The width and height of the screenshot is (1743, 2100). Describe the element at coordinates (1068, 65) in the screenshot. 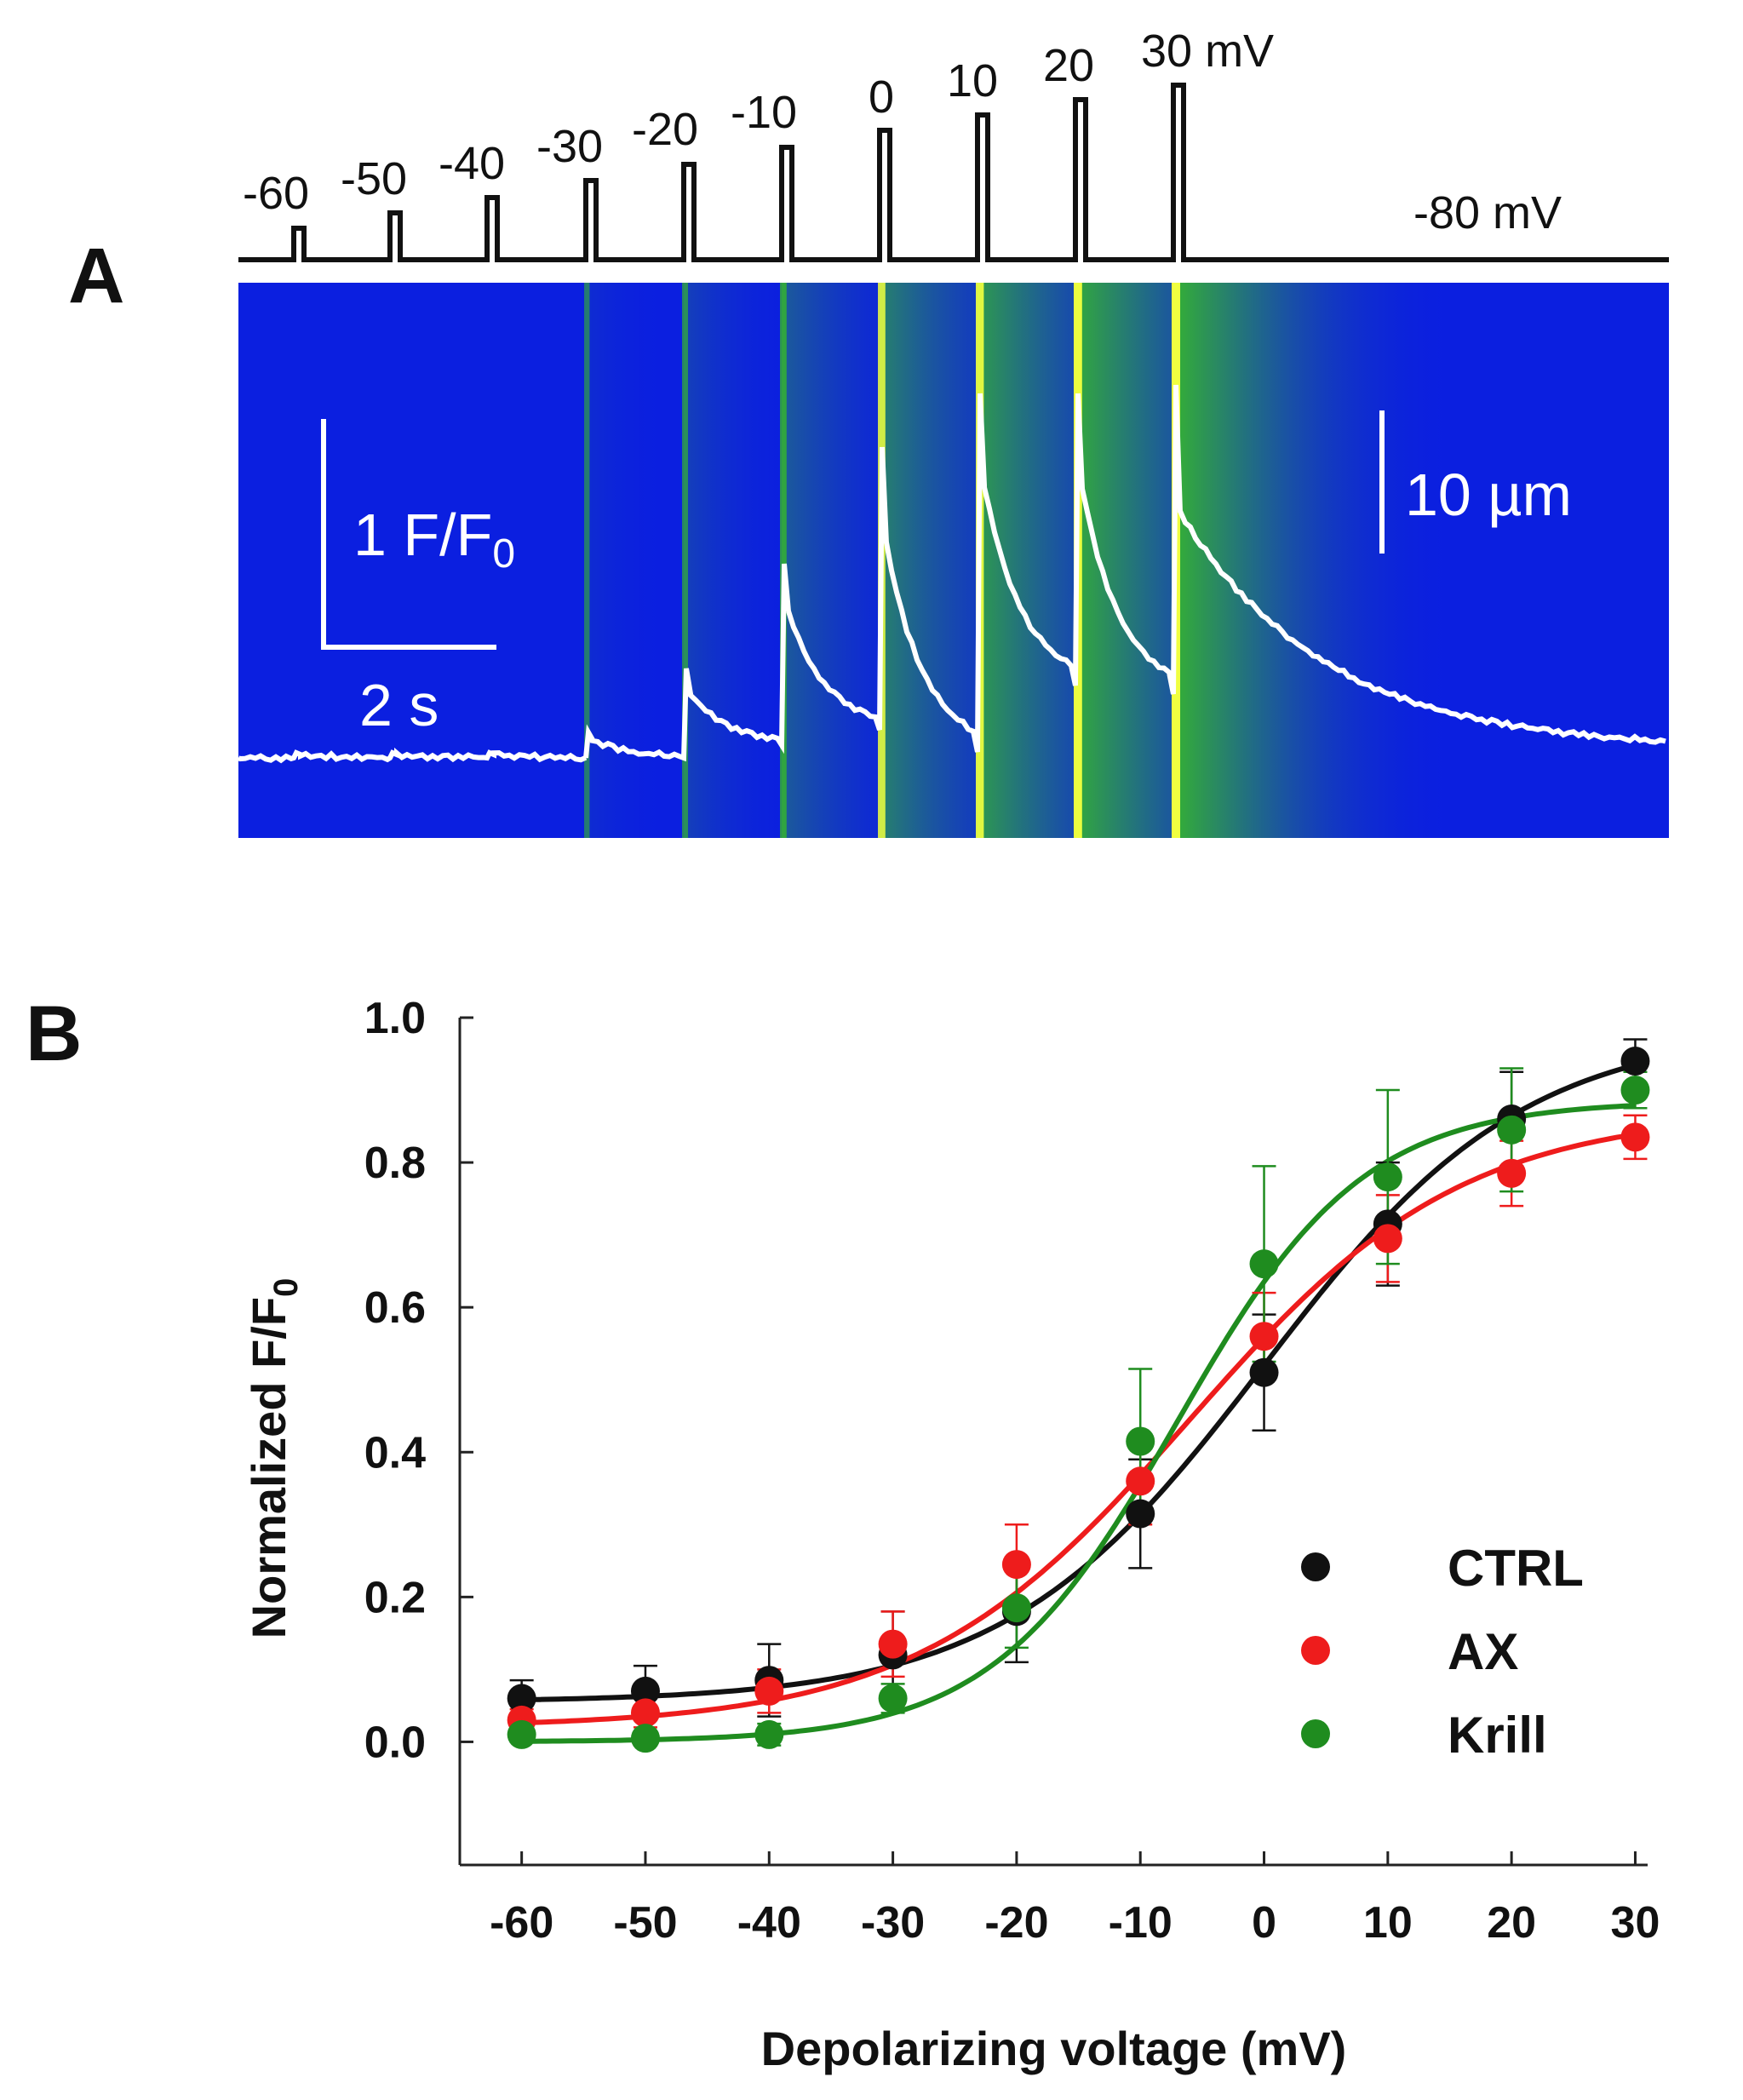

I see `voltage-step-label: 20` at that location.